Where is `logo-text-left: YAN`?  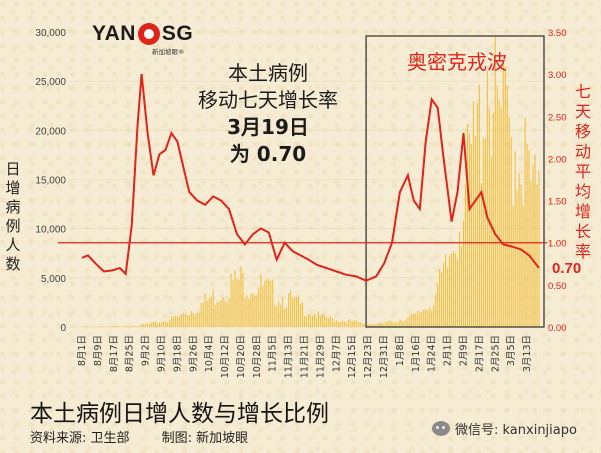
logo-text-left: YAN is located at coordinates (114, 33).